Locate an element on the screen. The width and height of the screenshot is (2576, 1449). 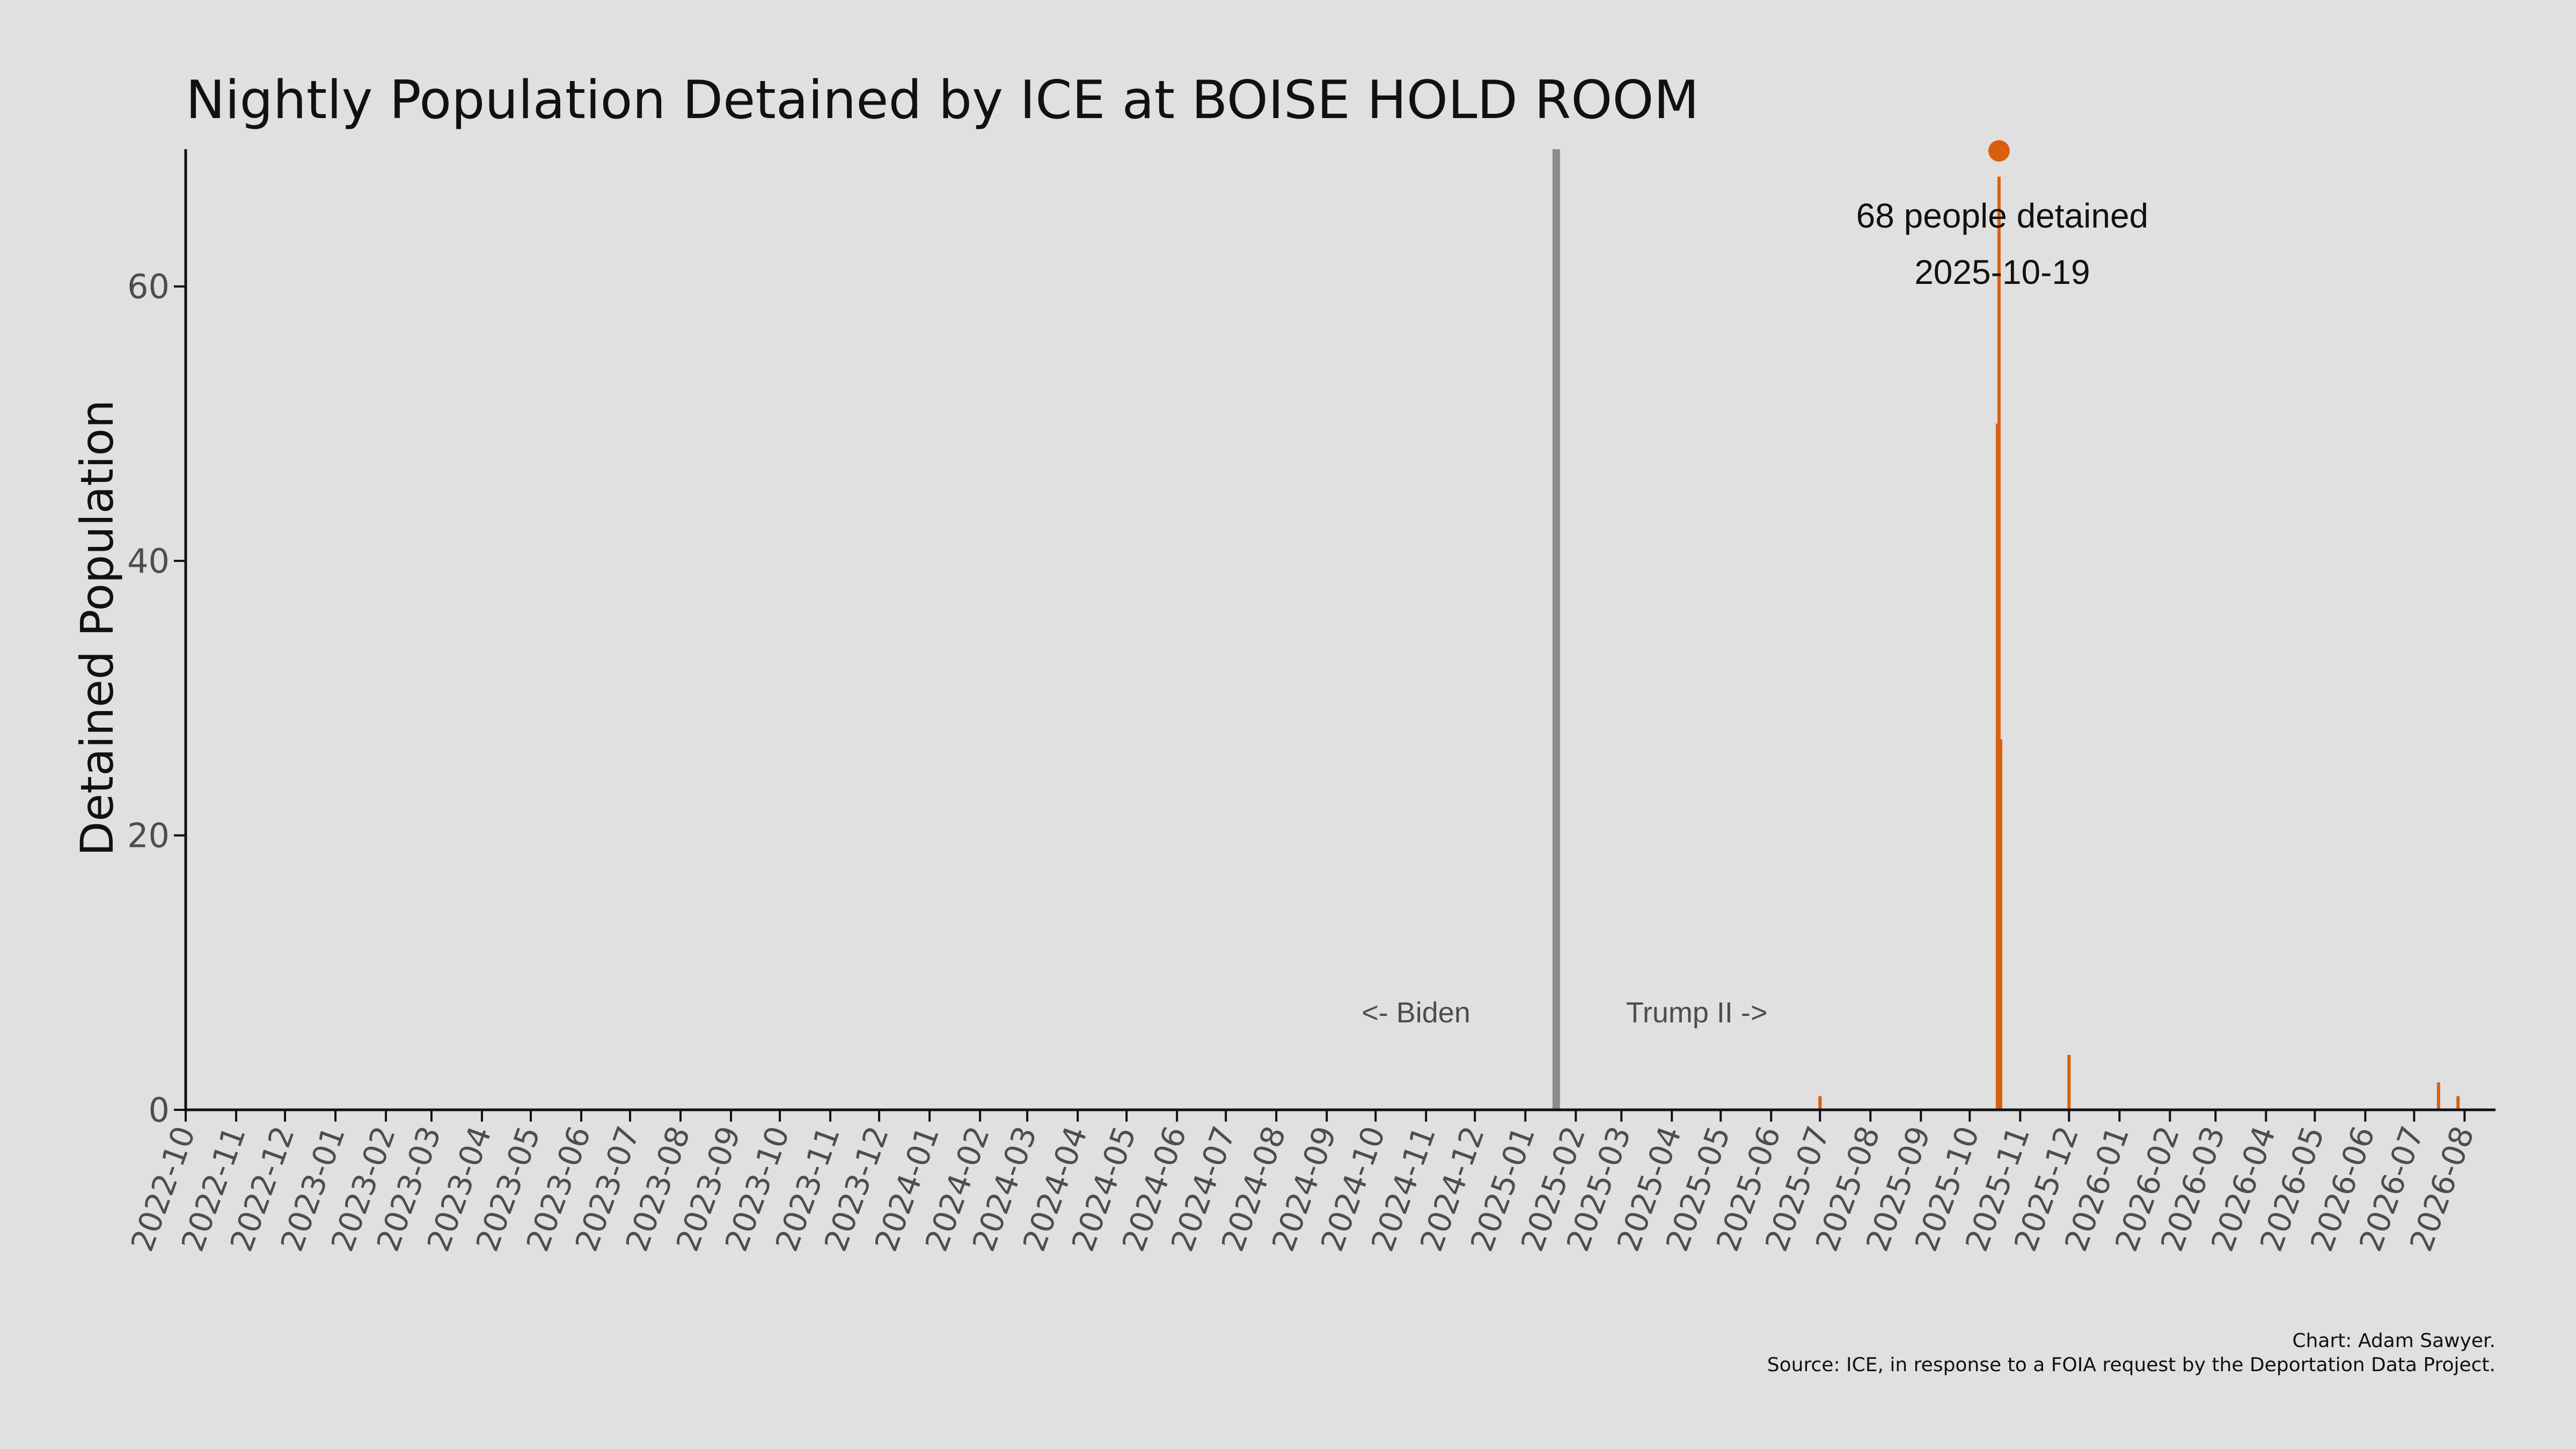
peak-annotation-count: 68 people detained is located at coordinates (2002, 215).